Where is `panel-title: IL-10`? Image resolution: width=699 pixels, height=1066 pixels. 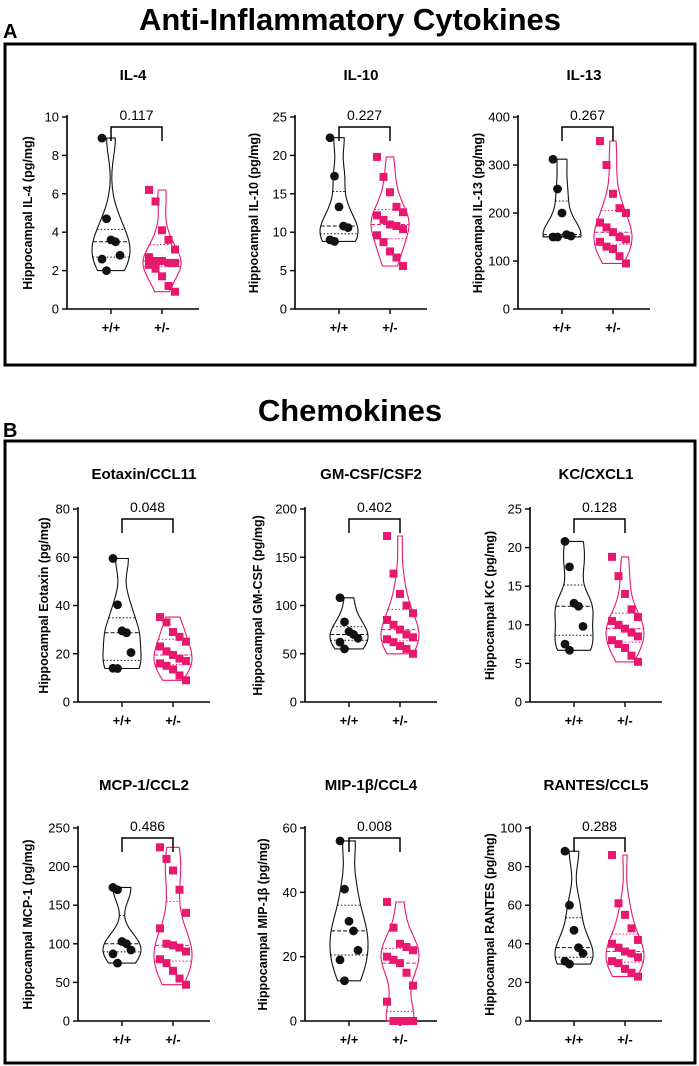 panel-title: IL-10 is located at coordinates (360, 75).